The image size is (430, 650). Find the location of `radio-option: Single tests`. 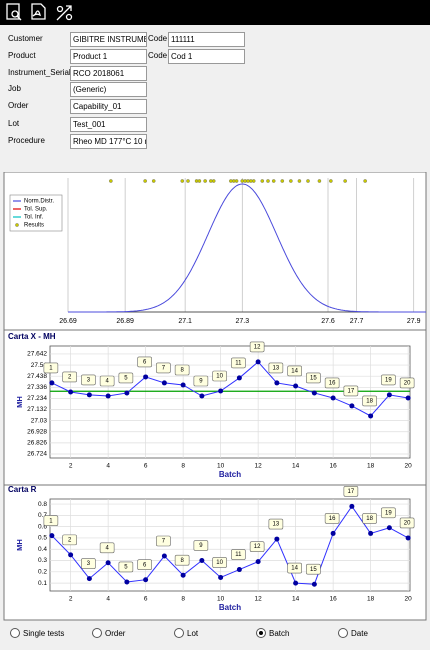

radio-option: Single tests is located at coordinates (37, 633).